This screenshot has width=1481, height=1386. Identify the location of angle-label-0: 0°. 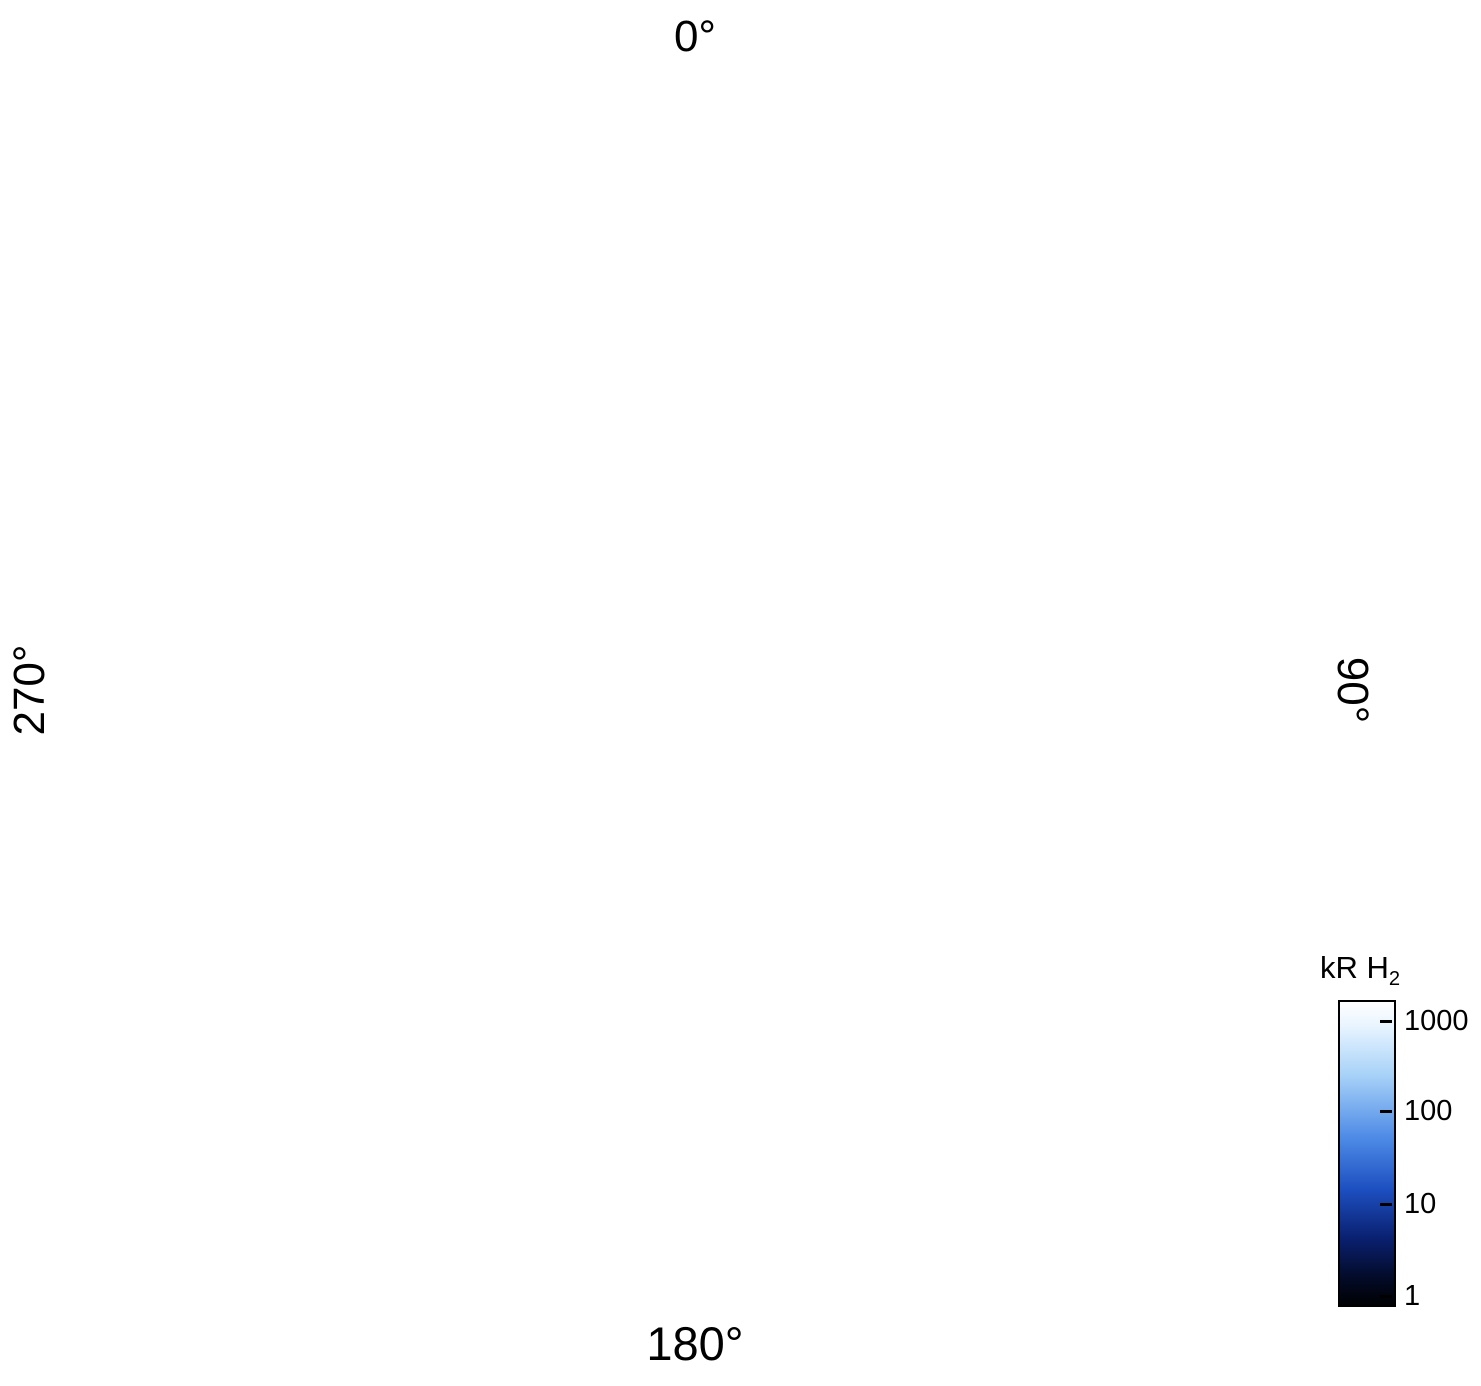
(695, 36).